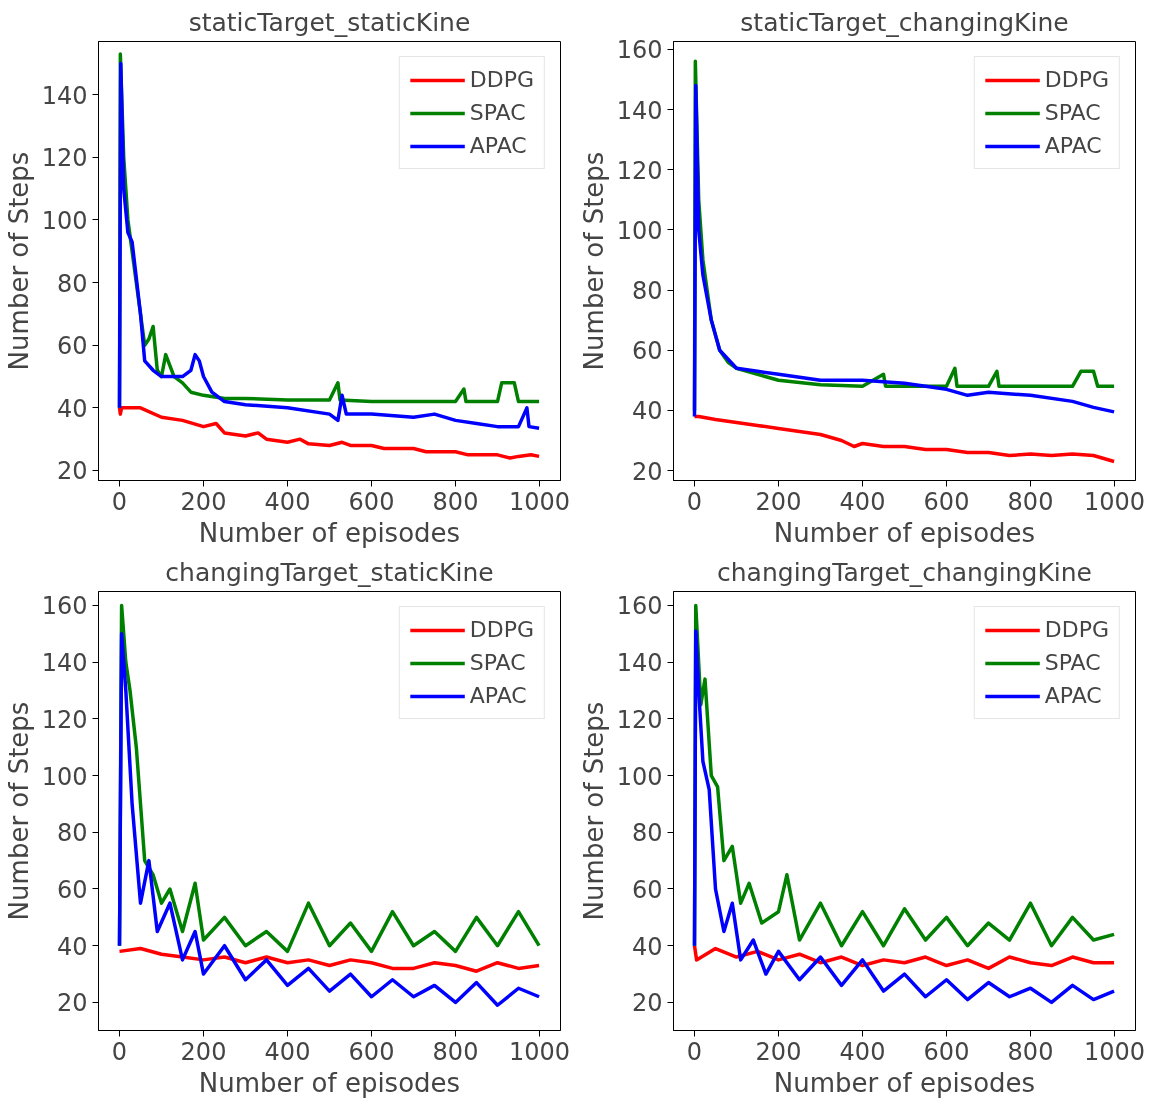 The height and width of the screenshot is (1103, 1160). What do you see at coordinates (329, 572) in the screenshot?
I see `chart-title: changingTarget_staticKine` at bounding box center [329, 572].